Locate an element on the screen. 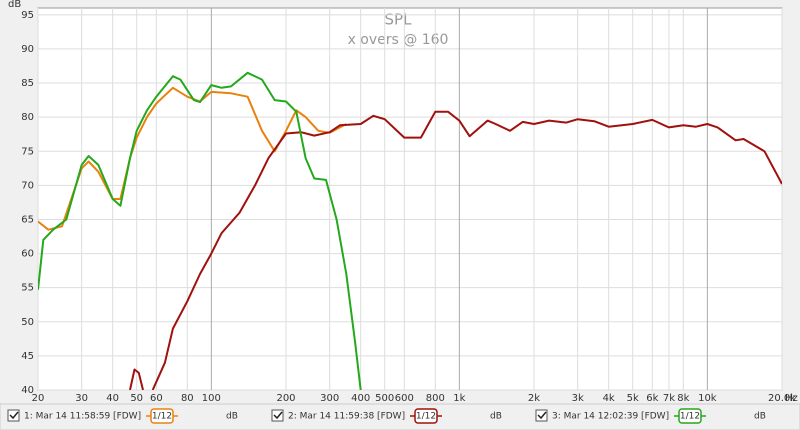  x-tick-label: 500 is located at coordinates (384, 398).